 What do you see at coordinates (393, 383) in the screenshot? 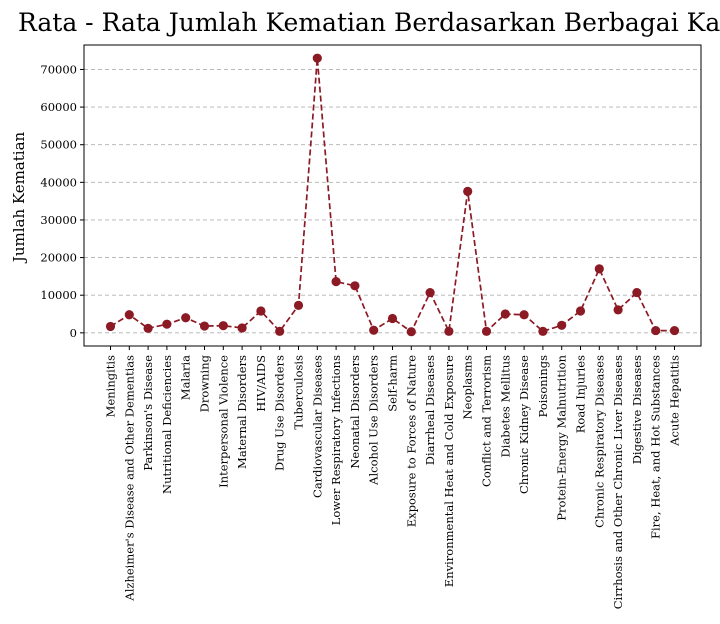
I see `x-tick-label: Self-harm` at bounding box center [393, 383].